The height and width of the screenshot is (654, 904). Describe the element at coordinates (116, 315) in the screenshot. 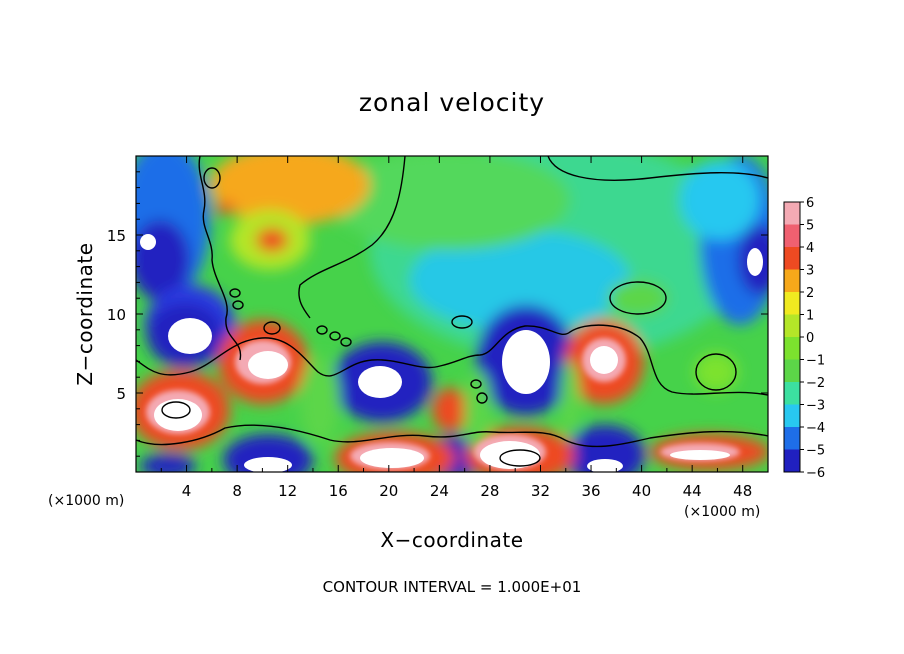

I see `y-tick-label: 10` at that location.